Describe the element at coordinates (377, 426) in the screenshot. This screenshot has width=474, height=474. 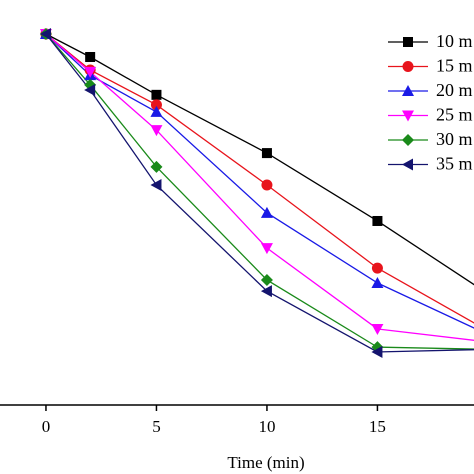
I see `x-tick-label: 15` at that location.